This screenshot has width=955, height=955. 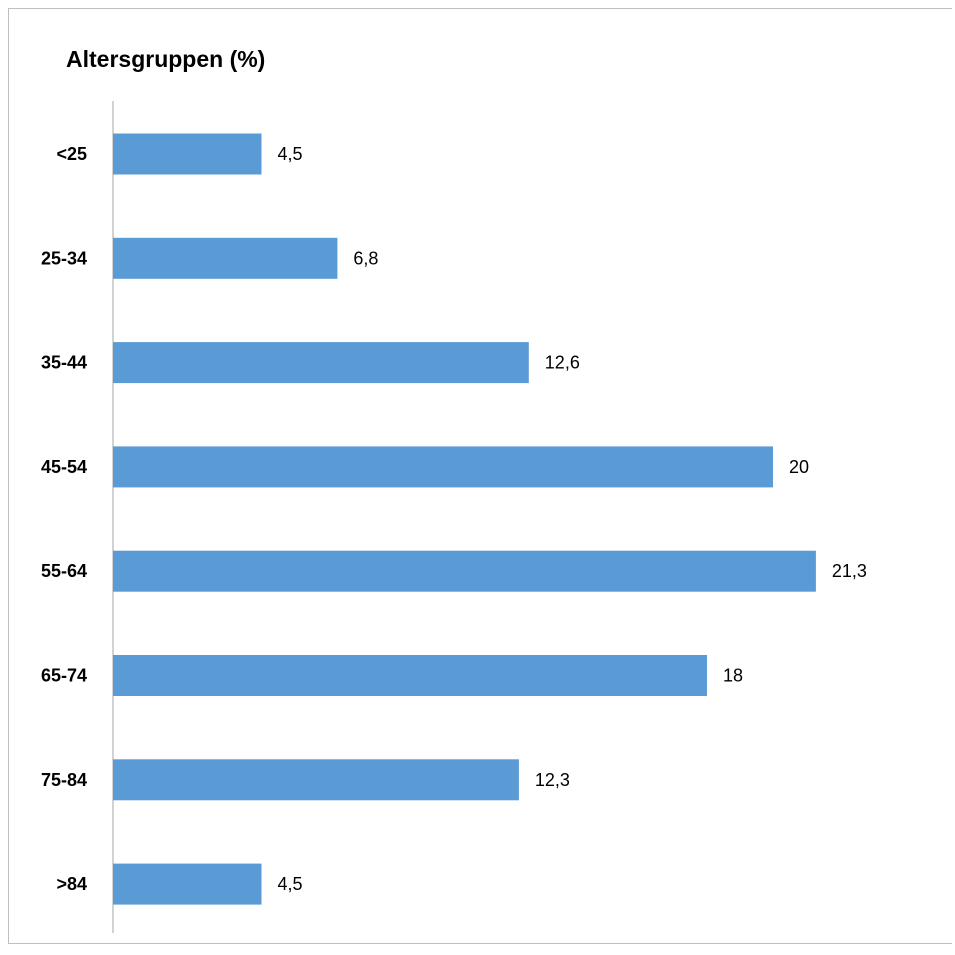 I want to click on category-label-7: >84, so click(x=71, y=884).